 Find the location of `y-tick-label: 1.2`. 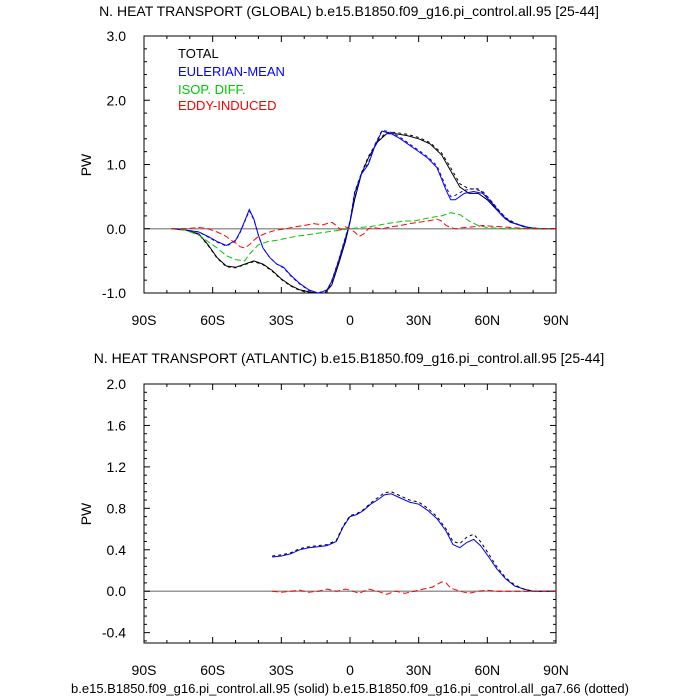

y-tick-label: 1.2 is located at coordinates (117, 467).